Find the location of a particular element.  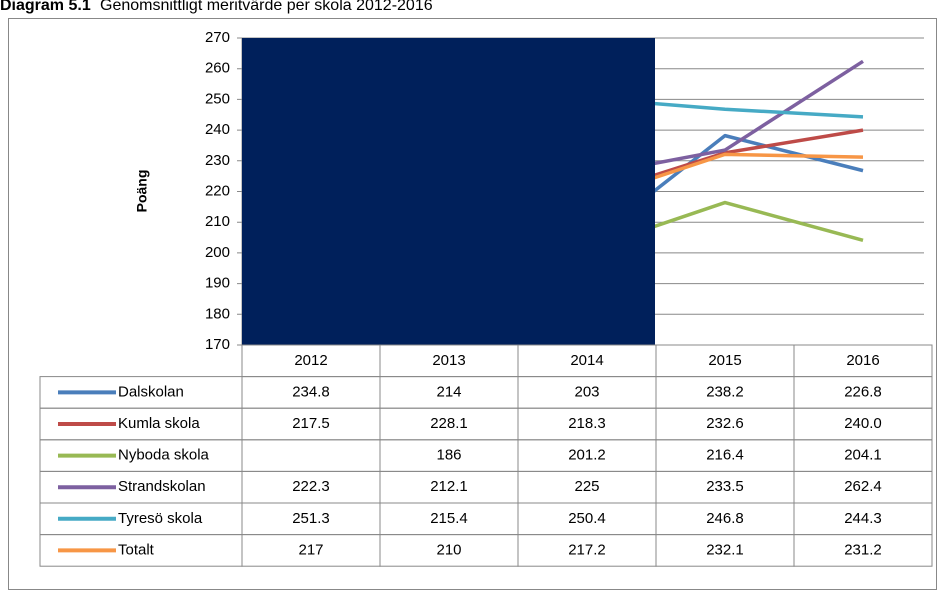

table-value: 238.2 is located at coordinates (725, 391).